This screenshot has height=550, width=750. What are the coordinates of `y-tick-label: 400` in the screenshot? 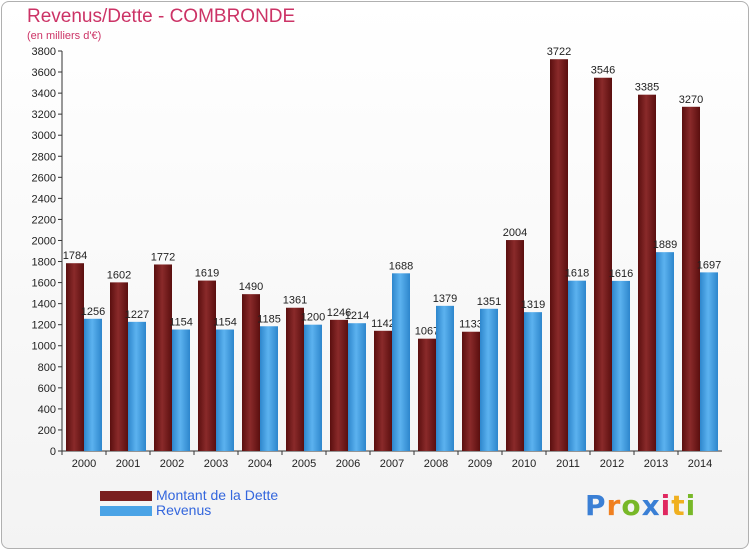 It's located at (47, 410).